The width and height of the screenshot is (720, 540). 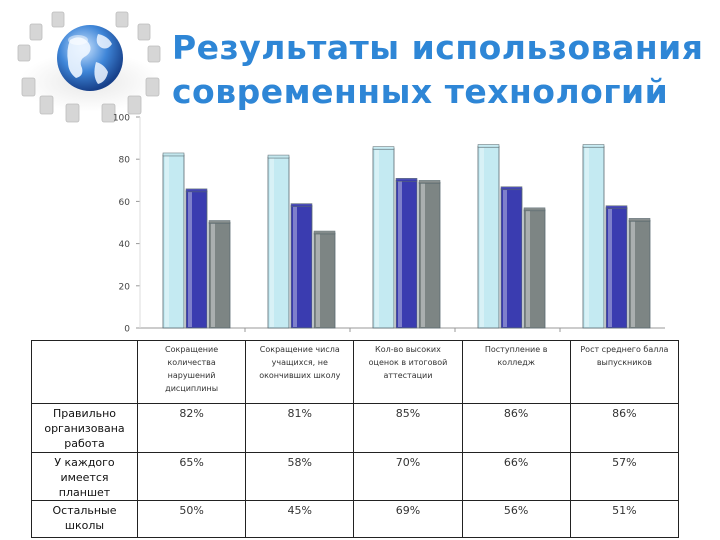 I want to click on table-cell: 70%, so click(x=408, y=476).